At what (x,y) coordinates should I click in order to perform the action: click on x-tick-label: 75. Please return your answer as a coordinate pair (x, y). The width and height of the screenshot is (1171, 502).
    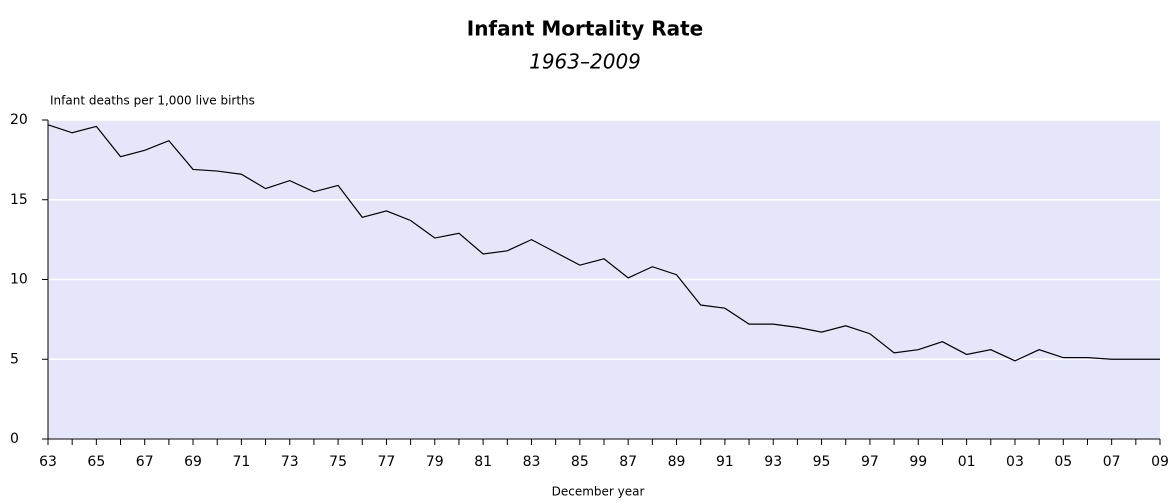
    Looking at the image, I should click on (338, 462).